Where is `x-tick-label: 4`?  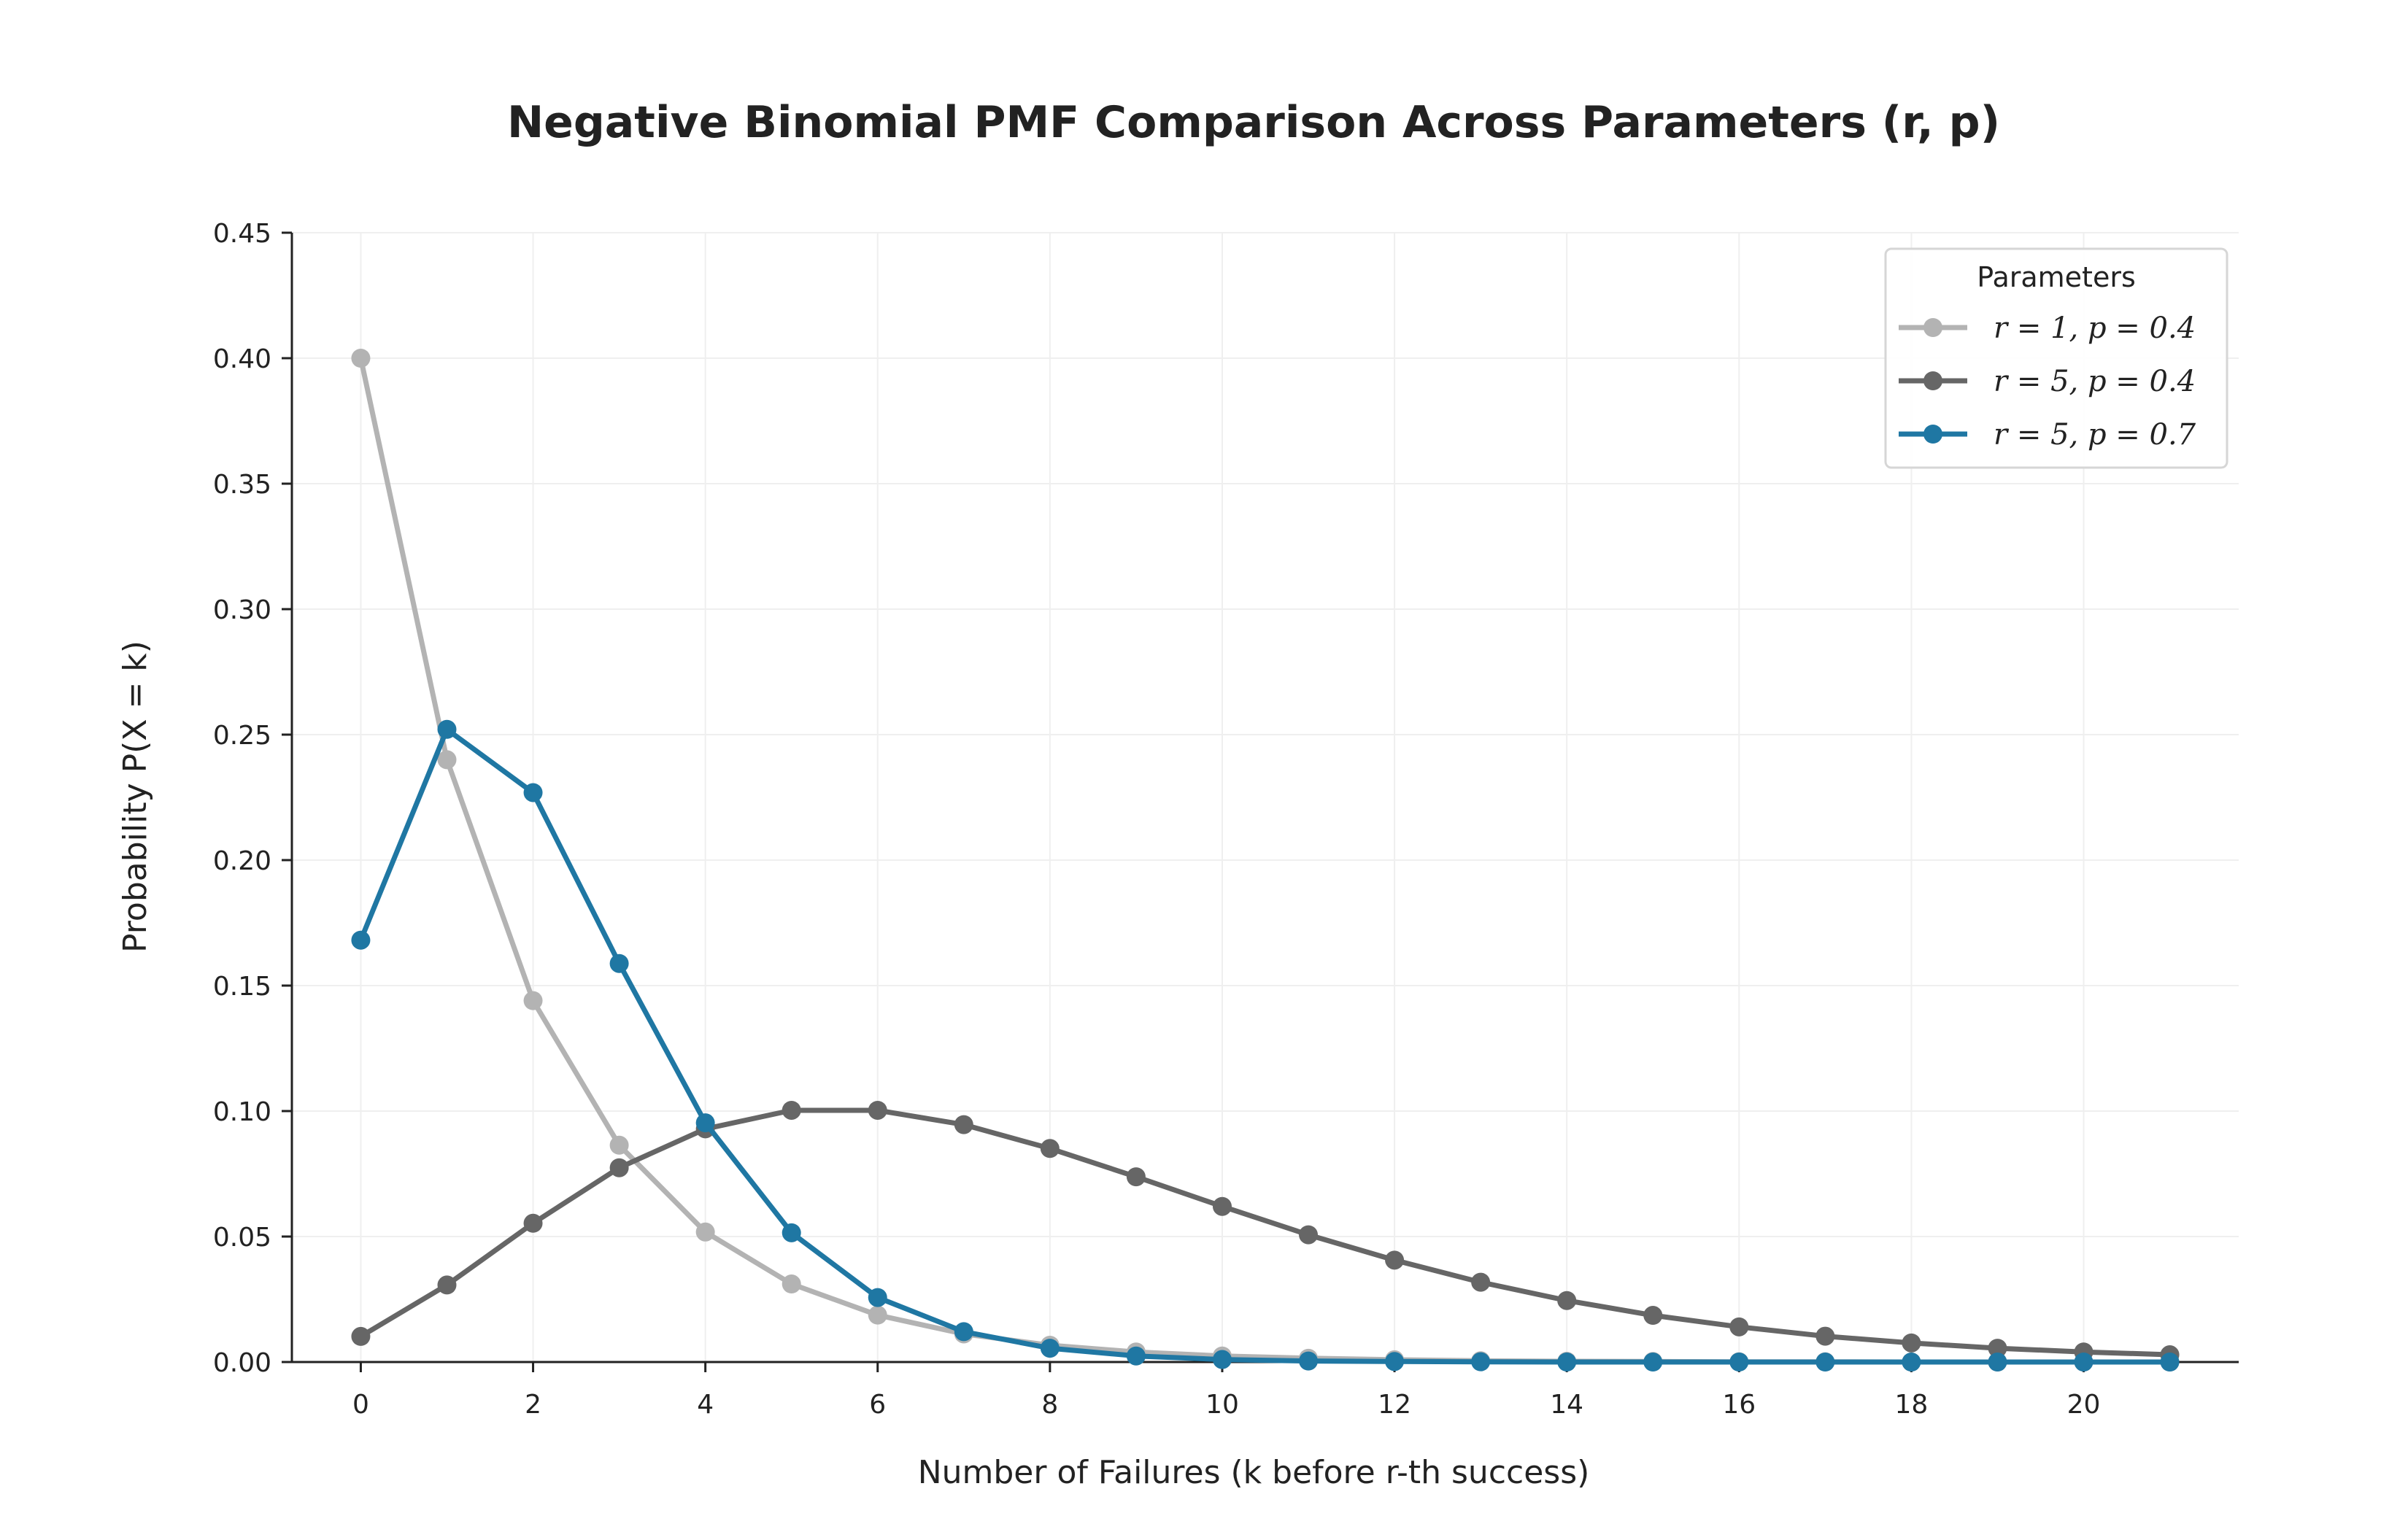
x-tick-label: 4 is located at coordinates (705, 1405).